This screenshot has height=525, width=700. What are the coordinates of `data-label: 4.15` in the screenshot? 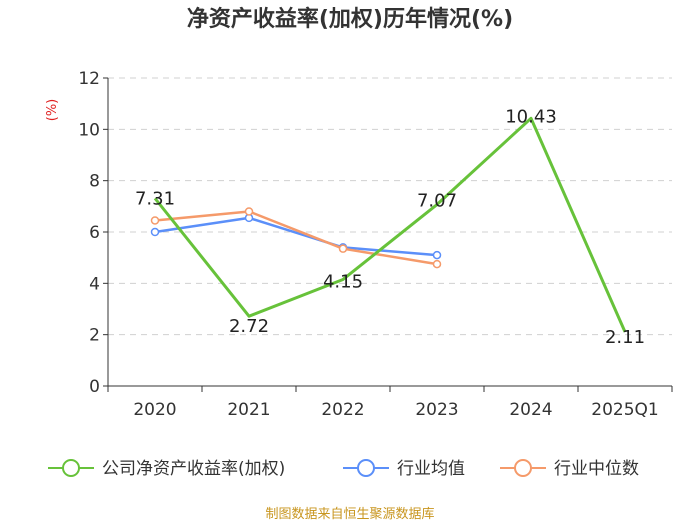 It's located at (343, 281).